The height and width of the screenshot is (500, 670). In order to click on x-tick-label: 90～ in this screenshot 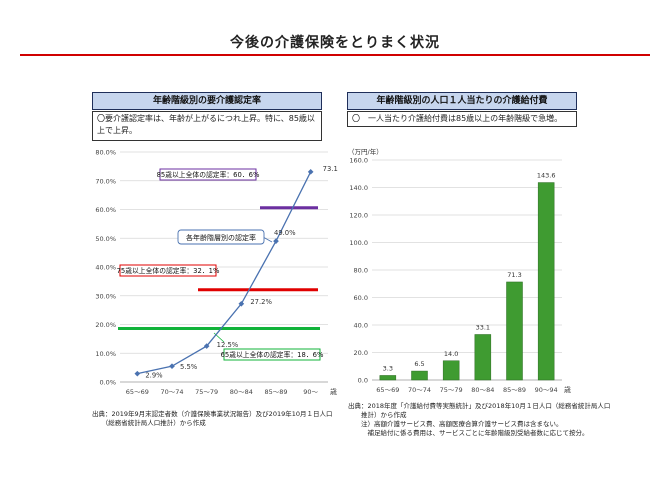, I will do `click(310, 392)`.